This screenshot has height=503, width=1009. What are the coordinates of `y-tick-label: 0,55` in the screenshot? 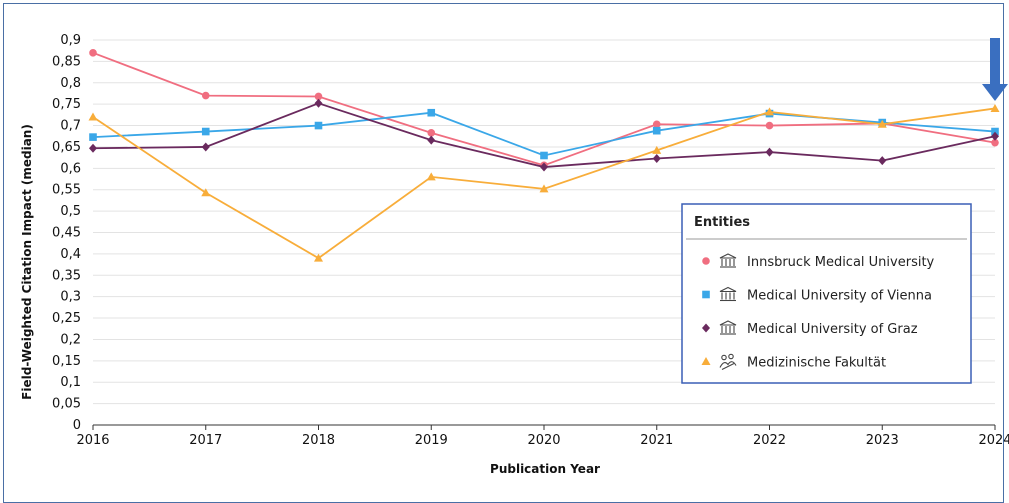 It's located at (66, 190).